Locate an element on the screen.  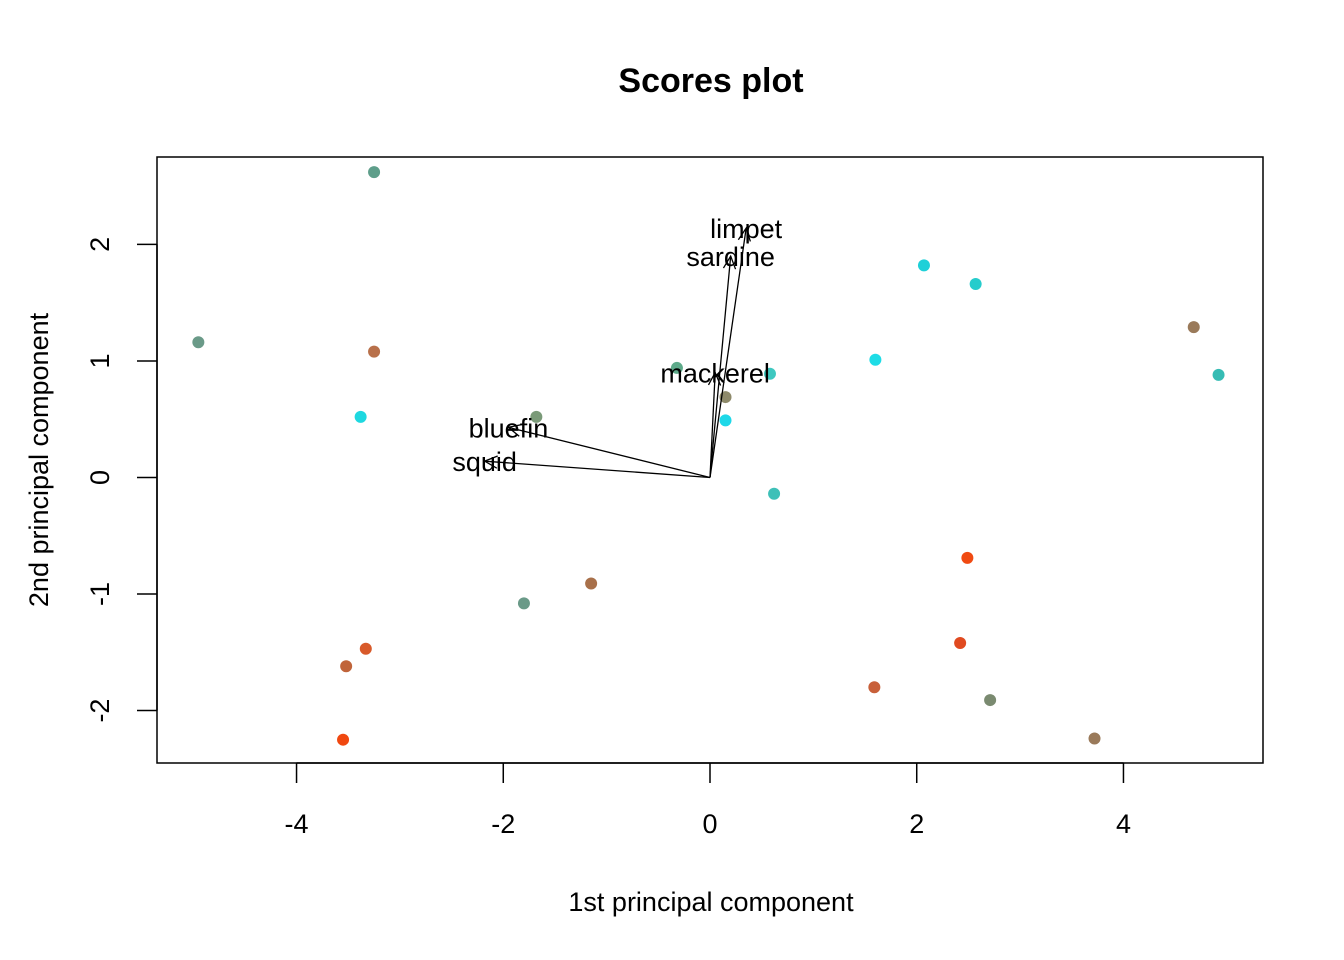
x-tick-label: 4 is located at coordinates (1123, 824).